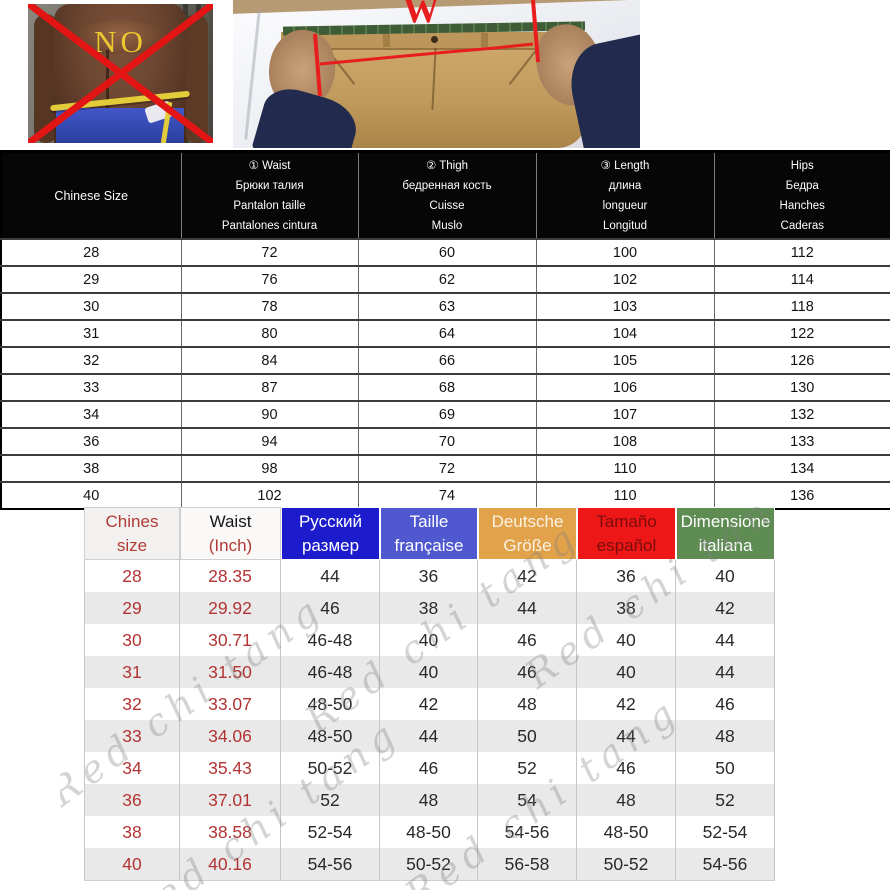  Describe the element at coordinates (625, 468) in the screenshot. I see `table-cell: 110` at that location.